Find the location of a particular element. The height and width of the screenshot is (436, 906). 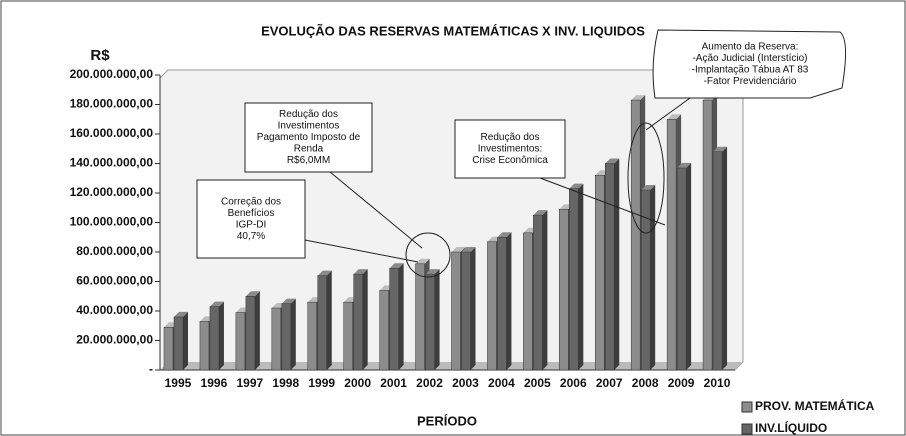

y-tick-label: 160.000.000,00 is located at coordinates (112, 133).